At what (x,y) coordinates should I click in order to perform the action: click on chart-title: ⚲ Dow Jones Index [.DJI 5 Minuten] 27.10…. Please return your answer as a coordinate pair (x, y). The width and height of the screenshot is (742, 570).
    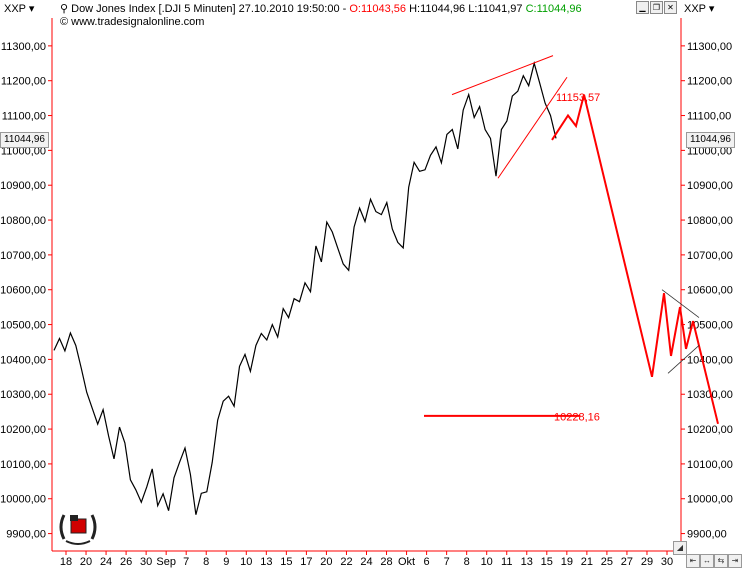
    Looking at the image, I should click on (321, 8).